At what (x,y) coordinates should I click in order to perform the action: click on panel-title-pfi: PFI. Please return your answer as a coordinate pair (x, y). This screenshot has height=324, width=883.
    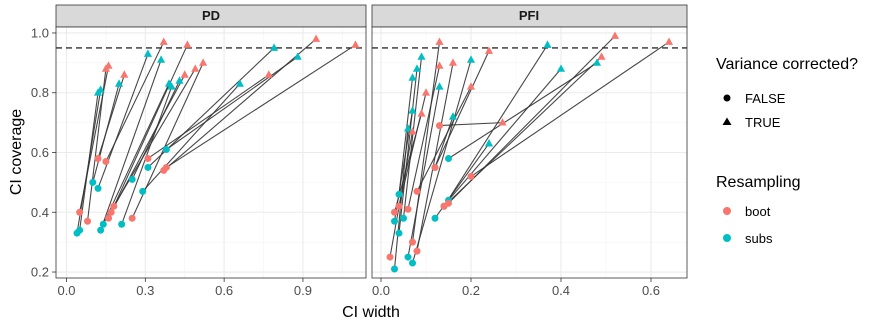
    Looking at the image, I should click on (529, 15).